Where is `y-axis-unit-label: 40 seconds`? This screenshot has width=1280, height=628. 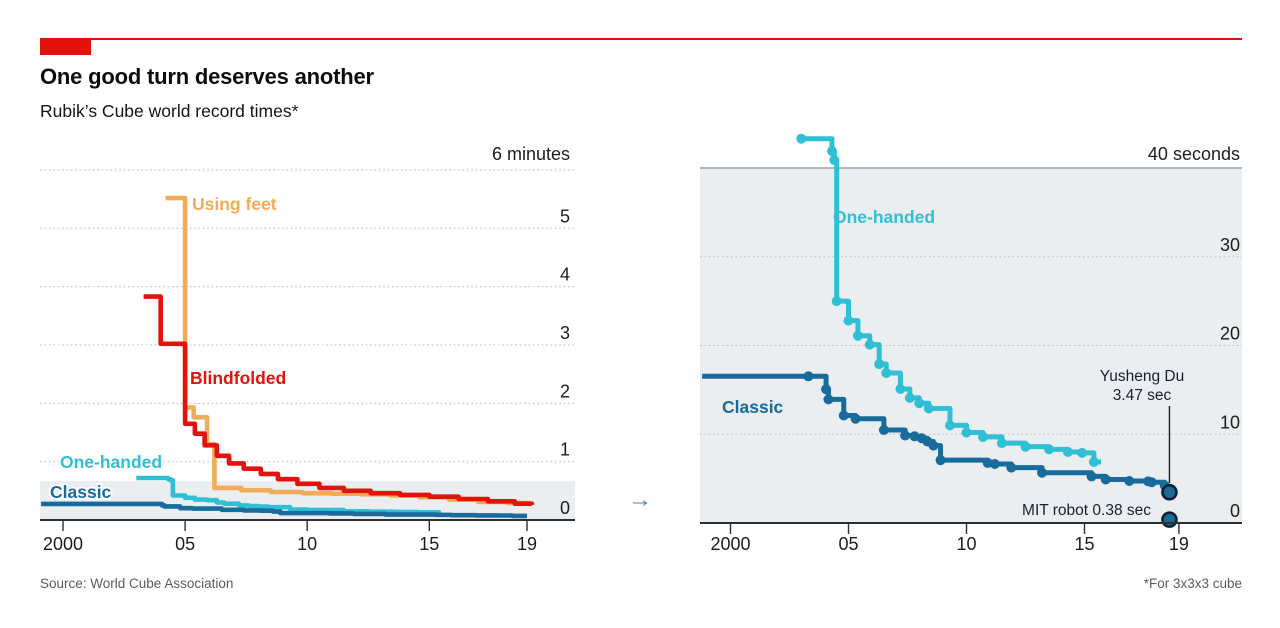 y-axis-unit-label: 40 seconds is located at coordinates (1194, 154).